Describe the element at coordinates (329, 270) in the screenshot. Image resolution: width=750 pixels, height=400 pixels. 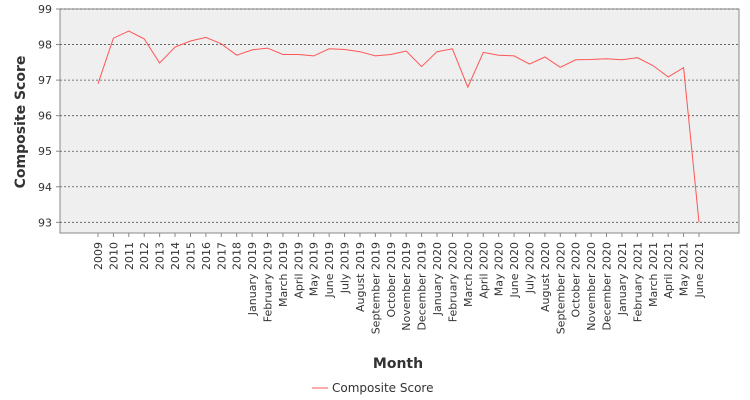
I see `x-tick-label: June 2019` at that location.